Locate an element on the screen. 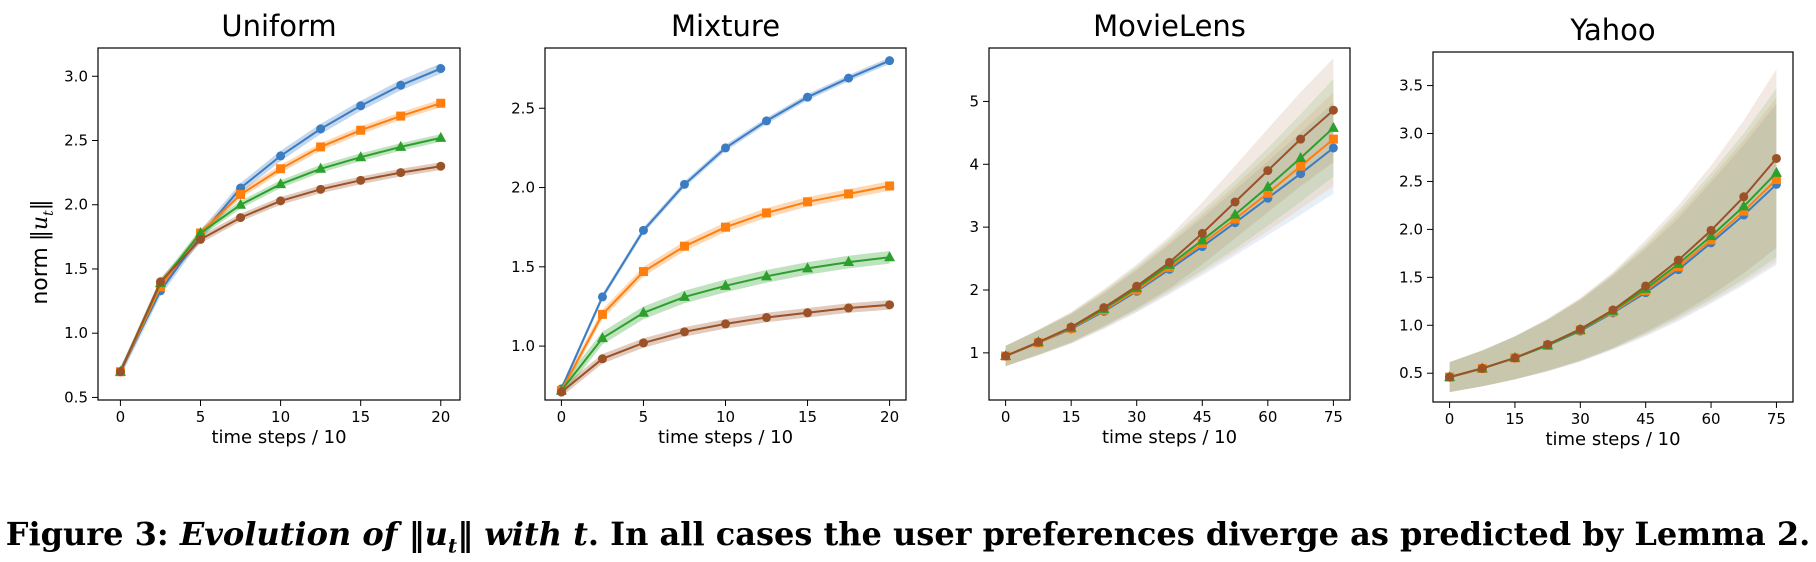 This screenshot has width=1816, height=562. y-tick-label: 3 is located at coordinates (974, 227).